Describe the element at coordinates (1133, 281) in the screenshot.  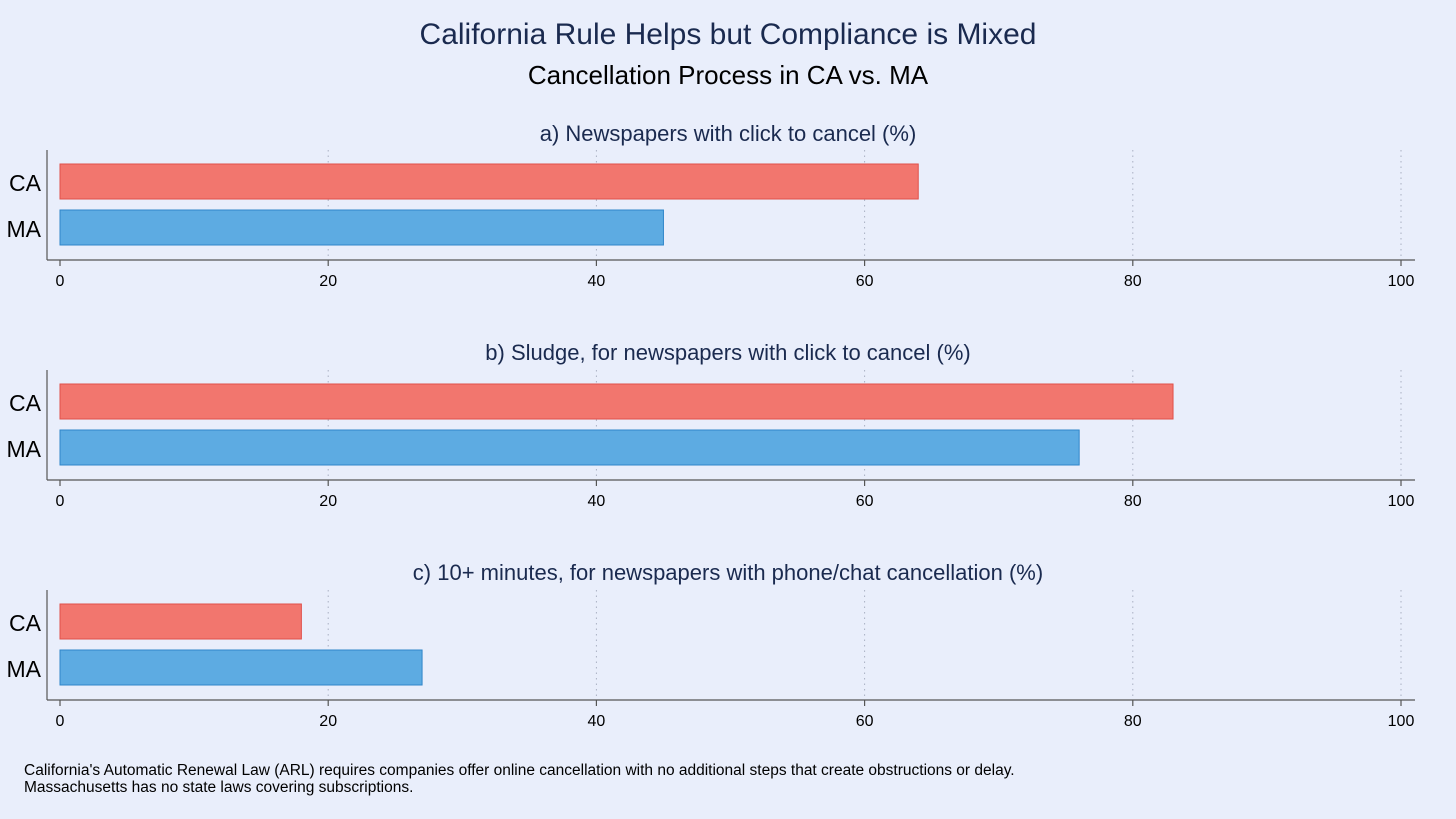
I see `x-tick-label-0-4: 80` at that location.